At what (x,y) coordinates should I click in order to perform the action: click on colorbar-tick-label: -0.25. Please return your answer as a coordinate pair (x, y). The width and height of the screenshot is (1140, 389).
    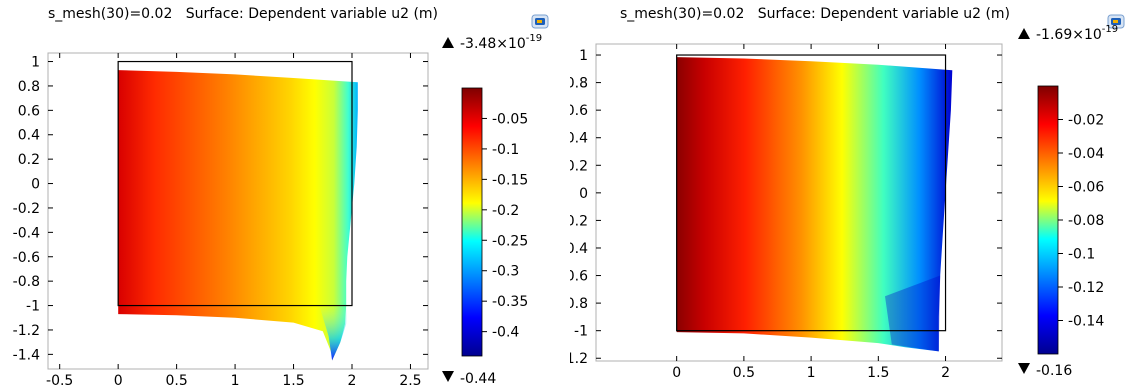
    Looking at the image, I should click on (510, 241).